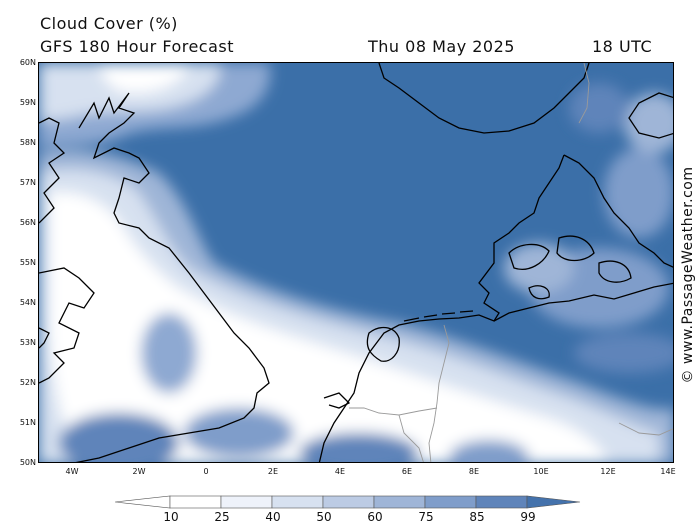 This screenshot has width=700, height=525. I want to click on passageweather-credit: © www.PassageWeather.com, so click(688, 275).